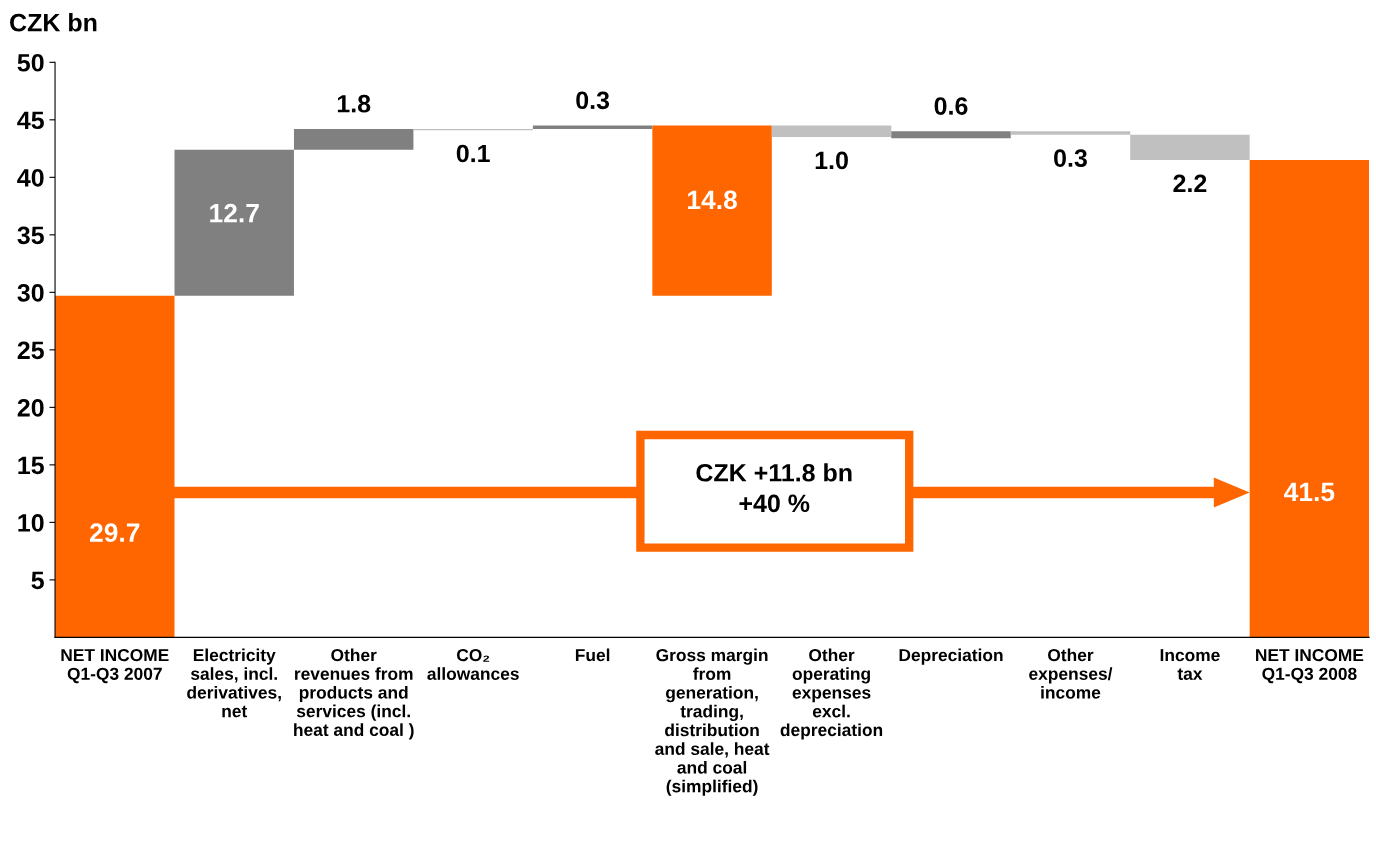  Describe the element at coordinates (30, 120) in the screenshot. I see `y-tick-label: 45` at that location.